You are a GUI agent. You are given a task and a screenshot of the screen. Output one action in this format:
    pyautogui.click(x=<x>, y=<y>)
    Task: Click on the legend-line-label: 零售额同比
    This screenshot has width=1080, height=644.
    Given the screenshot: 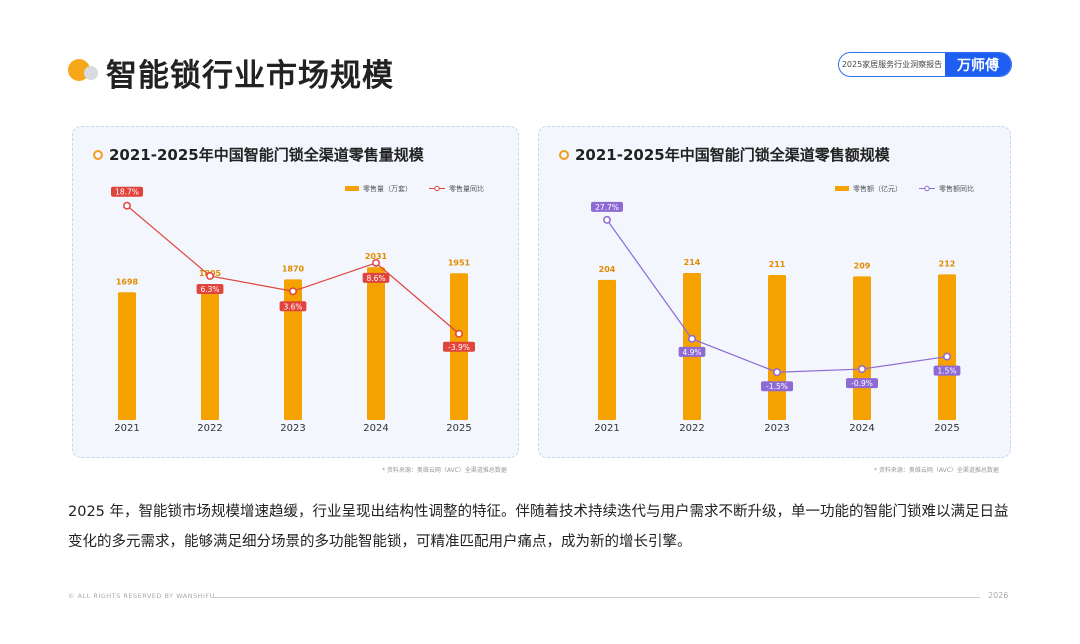 What is the action you would take?
    pyautogui.click(x=956, y=188)
    